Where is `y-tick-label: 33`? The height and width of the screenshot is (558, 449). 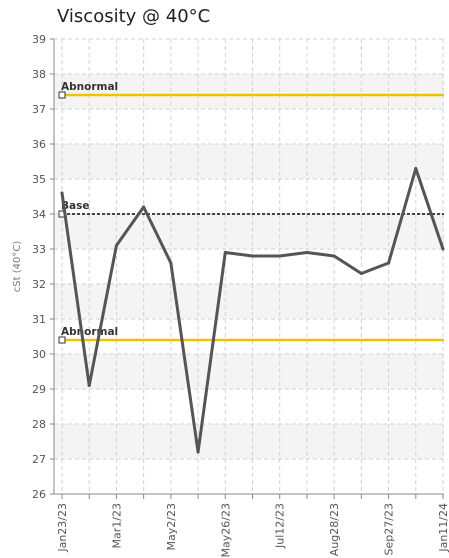
y-tick-label: 33 is located at coordinates (39, 249).